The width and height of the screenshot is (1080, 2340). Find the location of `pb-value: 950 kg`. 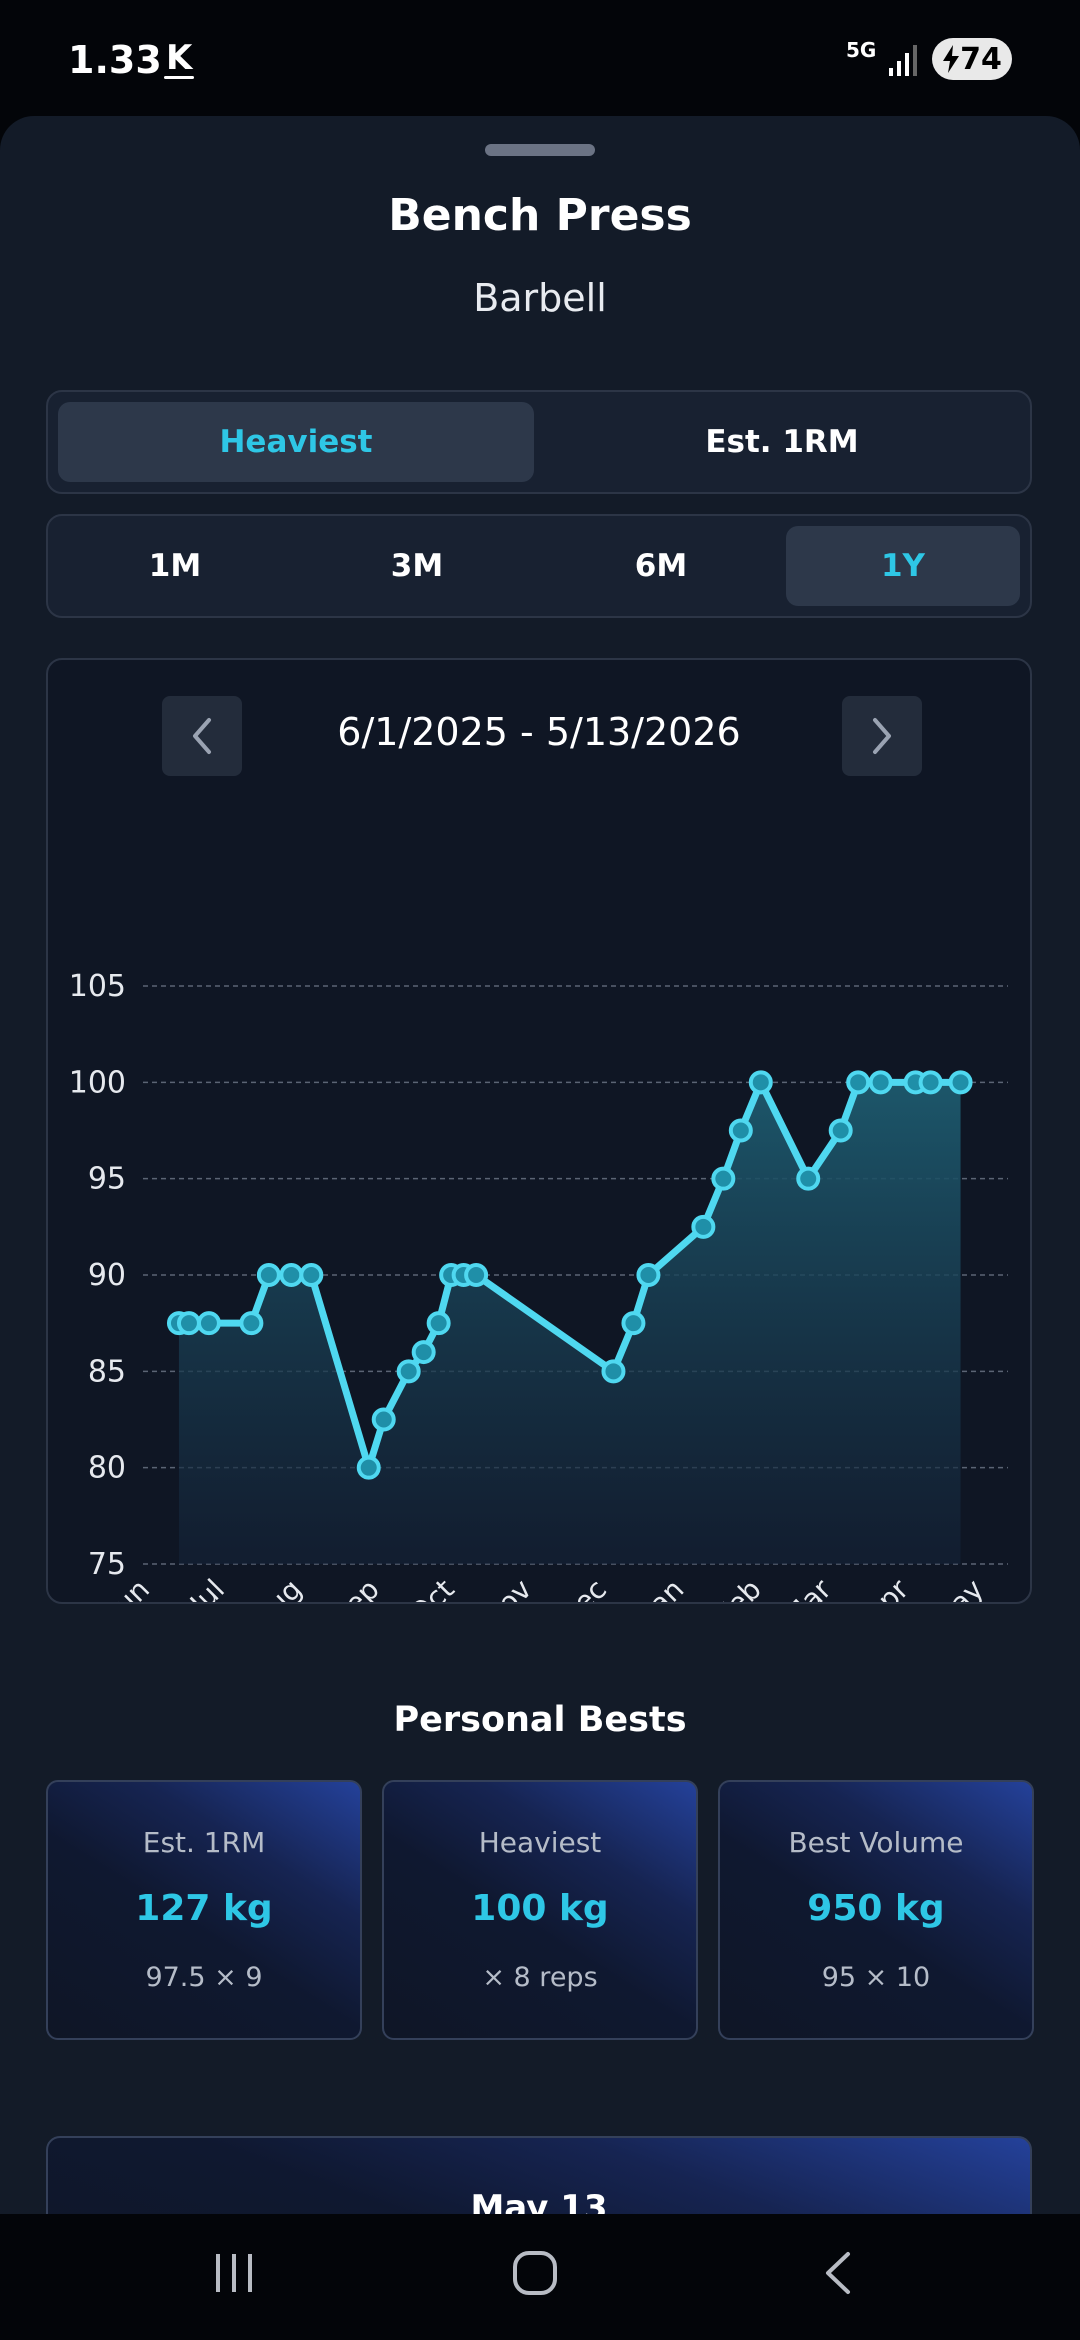

pb-value: 950 kg is located at coordinates (876, 1908).